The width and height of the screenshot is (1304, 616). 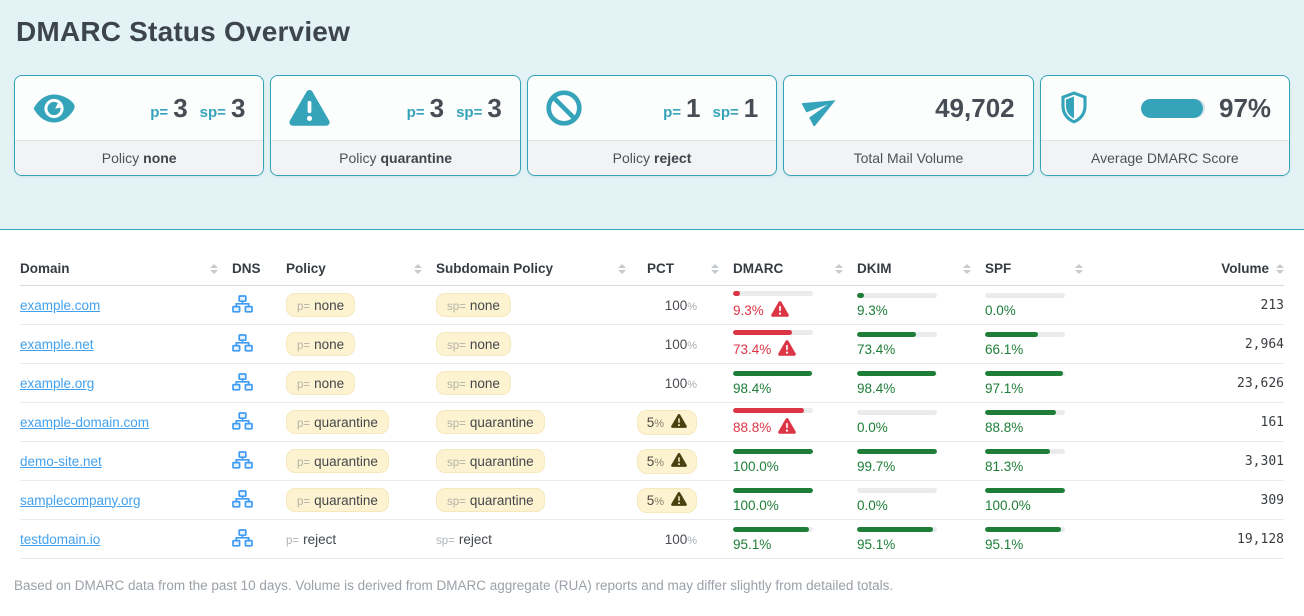 What do you see at coordinates (1190, 539) in the screenshot?
I see `cell-volume: 19,128` at bounding box center [1190, 539].